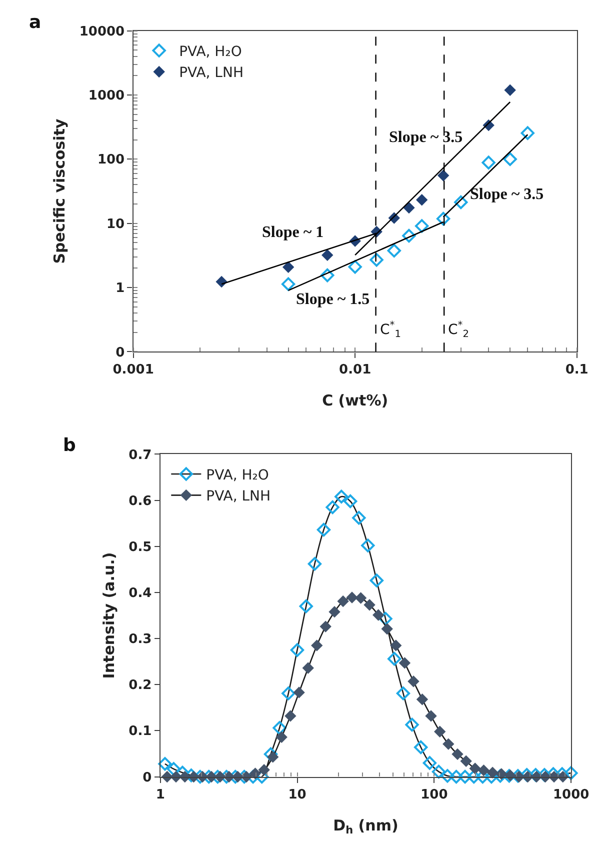  Describe the element at coordinates (106, 96) in the screenshot. I see `y-tick-label: 1000` at that location.